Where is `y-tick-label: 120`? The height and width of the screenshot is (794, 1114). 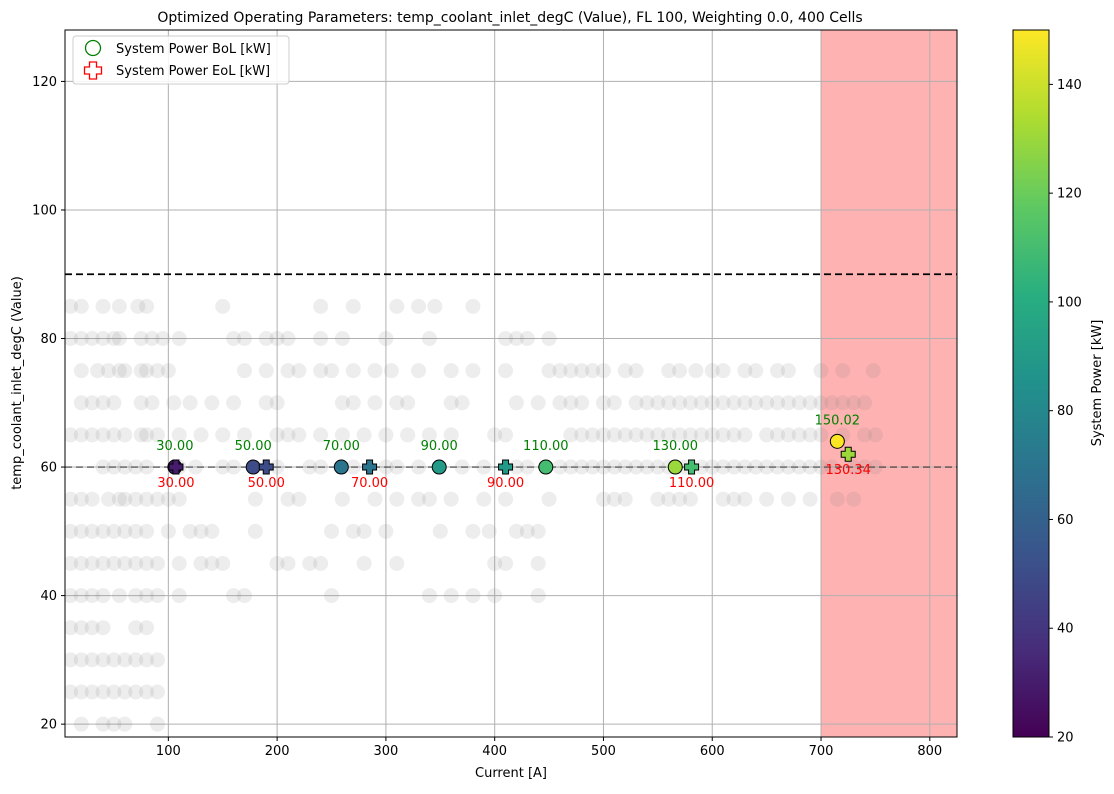 y-tick-label: 120 is located at coordinates (44, 82).